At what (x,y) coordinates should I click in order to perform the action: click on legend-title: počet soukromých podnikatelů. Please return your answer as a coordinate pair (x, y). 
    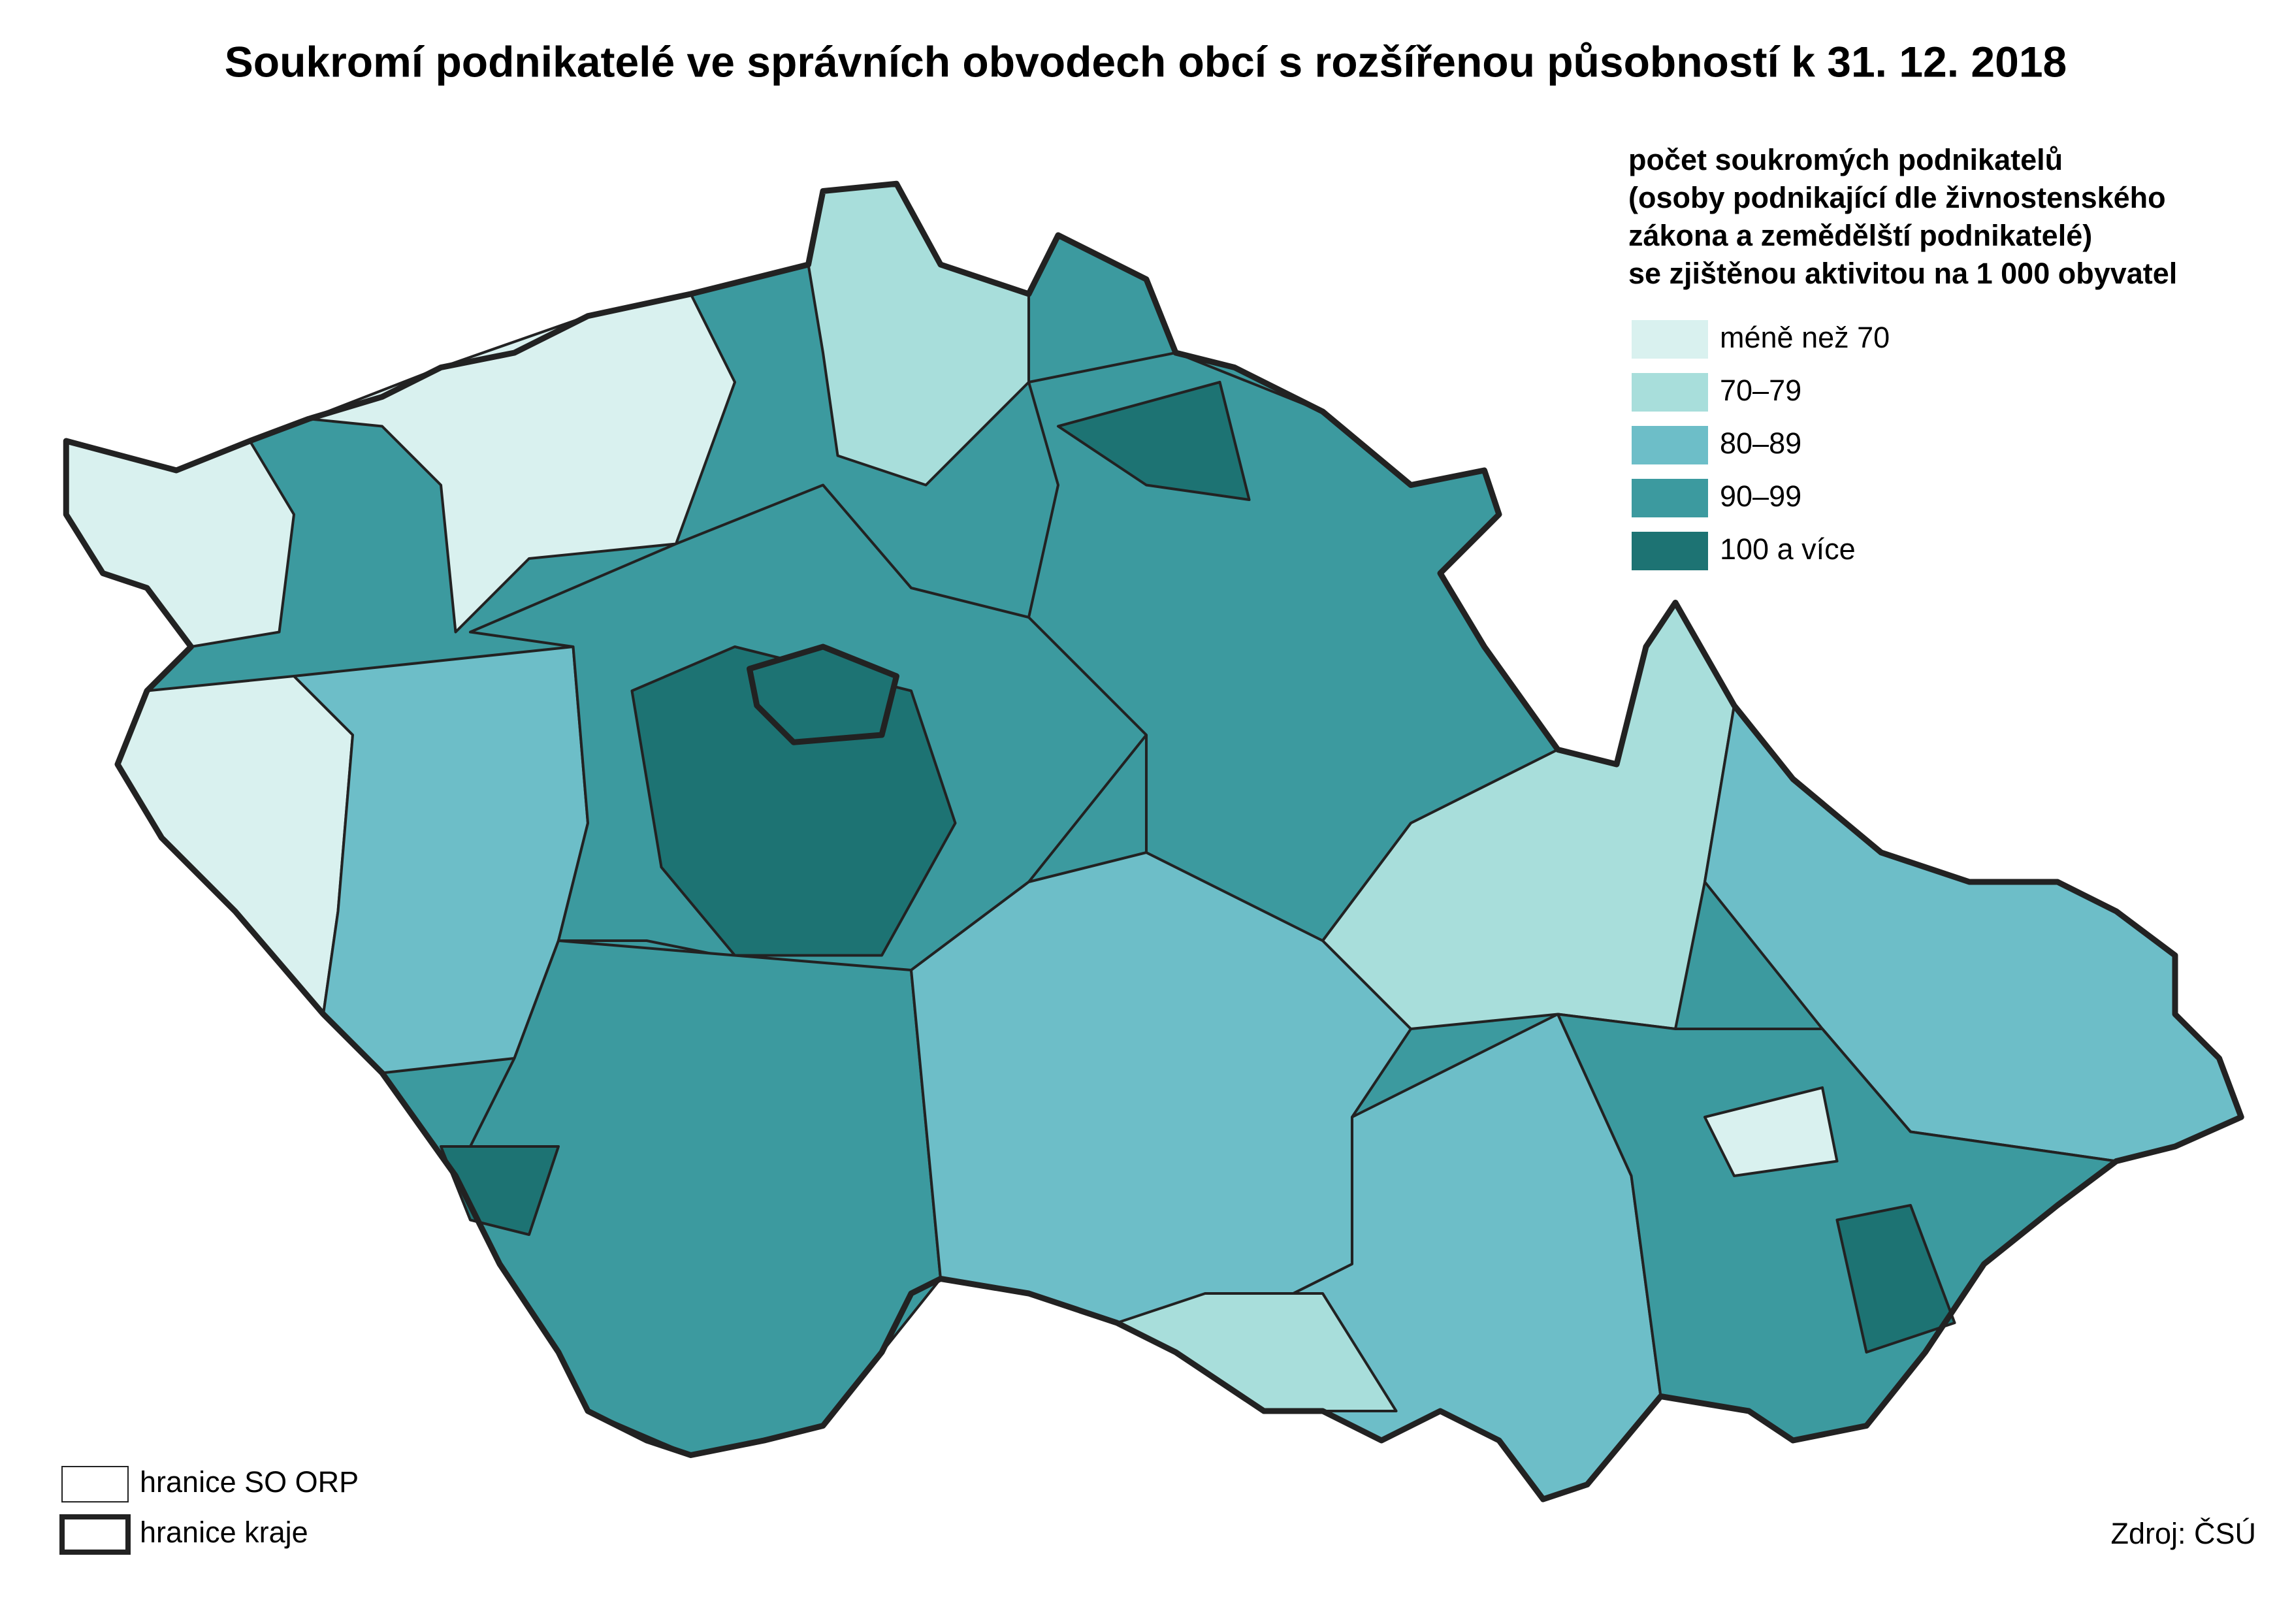
    Looking at the image, I should click on (1845, 159).